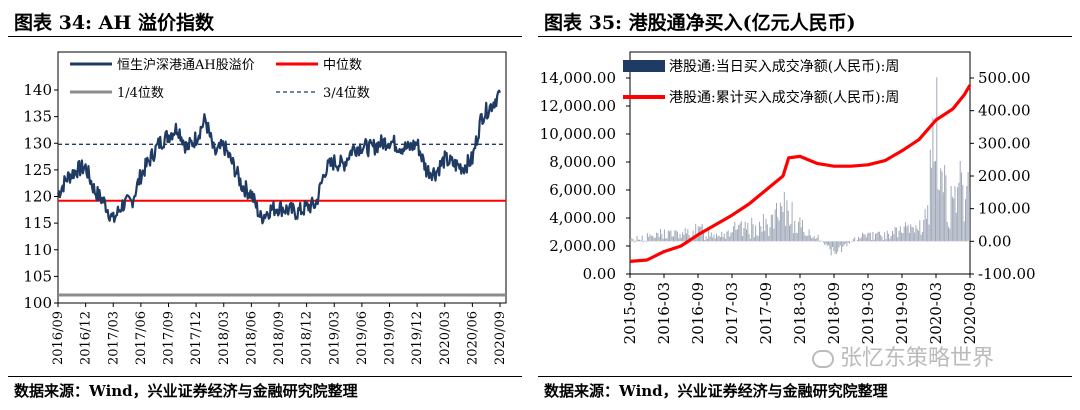 The width and height of the screenshot is (1080, 410). Describe the element at coordinates (37, 90) in the screenshot. I see `y-tick-label: 140` at that location.